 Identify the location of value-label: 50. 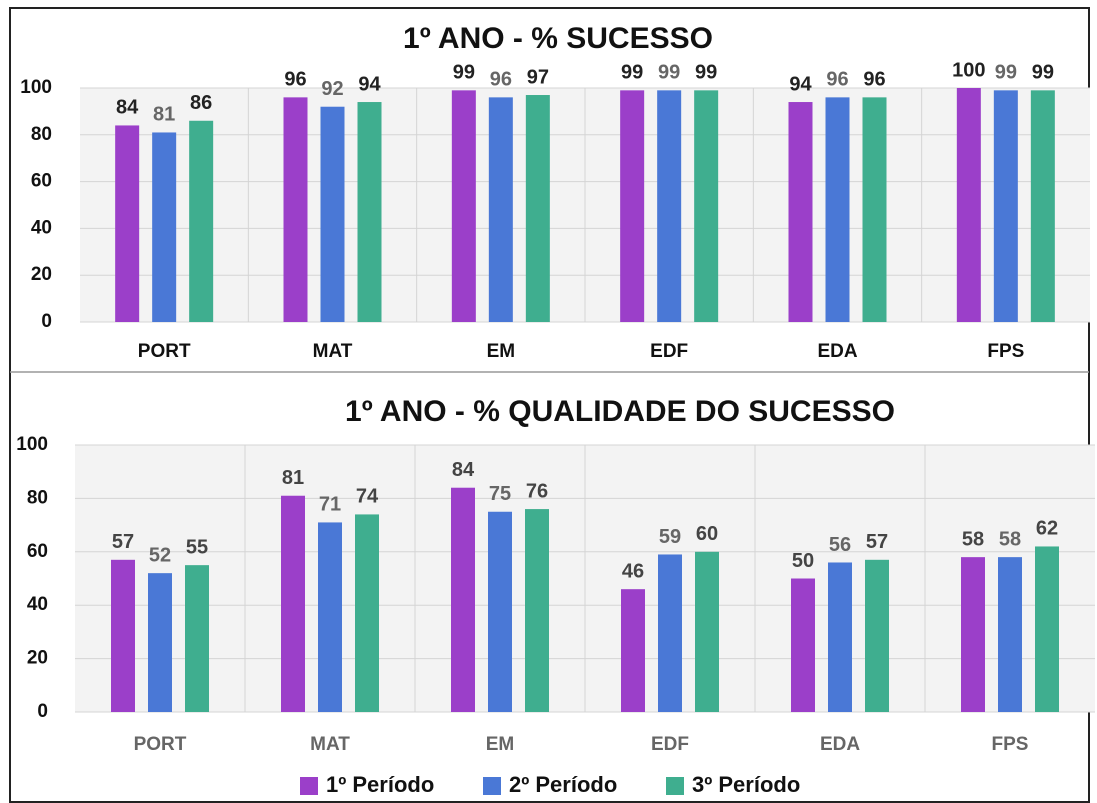
(803, 561).